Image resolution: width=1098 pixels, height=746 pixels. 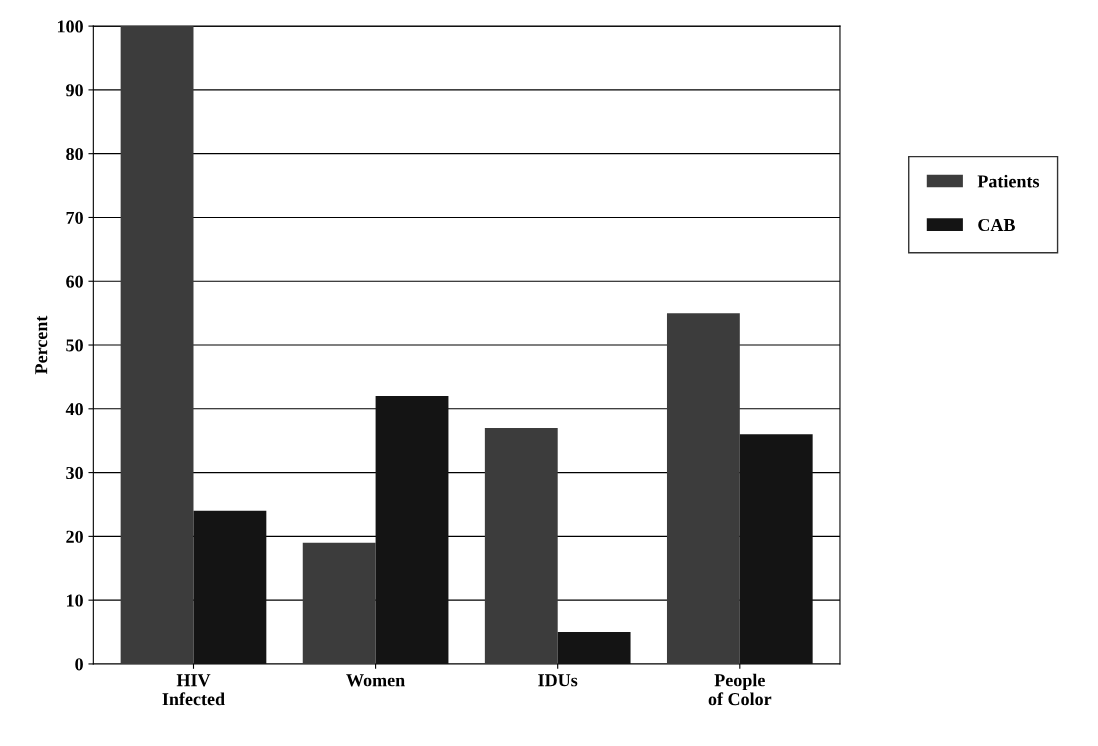 What do you see at coordinates (996, 225) in the screenshot?
I see `legend-label: CAB` at bounding box center [996, 225].